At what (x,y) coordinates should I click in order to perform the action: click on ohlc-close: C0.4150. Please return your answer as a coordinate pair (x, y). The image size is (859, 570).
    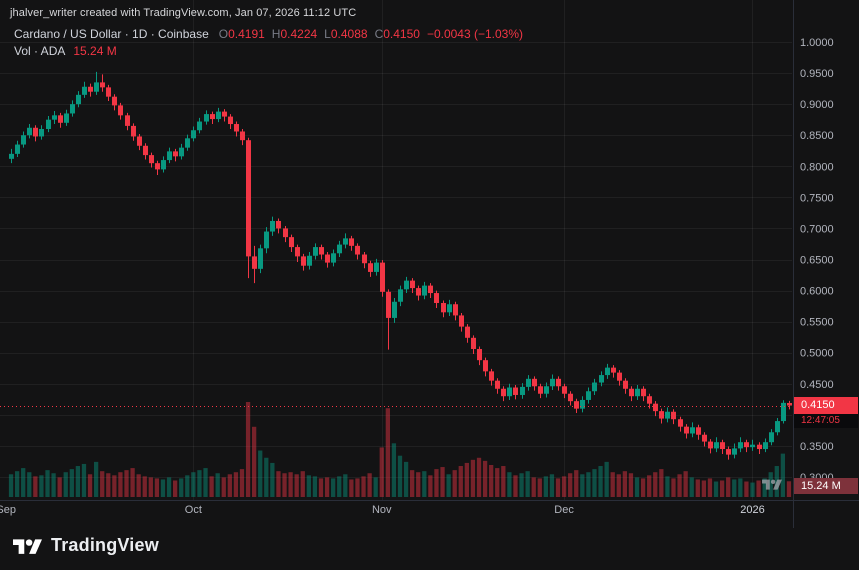
    Looking at the image, I should click on (397, 34).